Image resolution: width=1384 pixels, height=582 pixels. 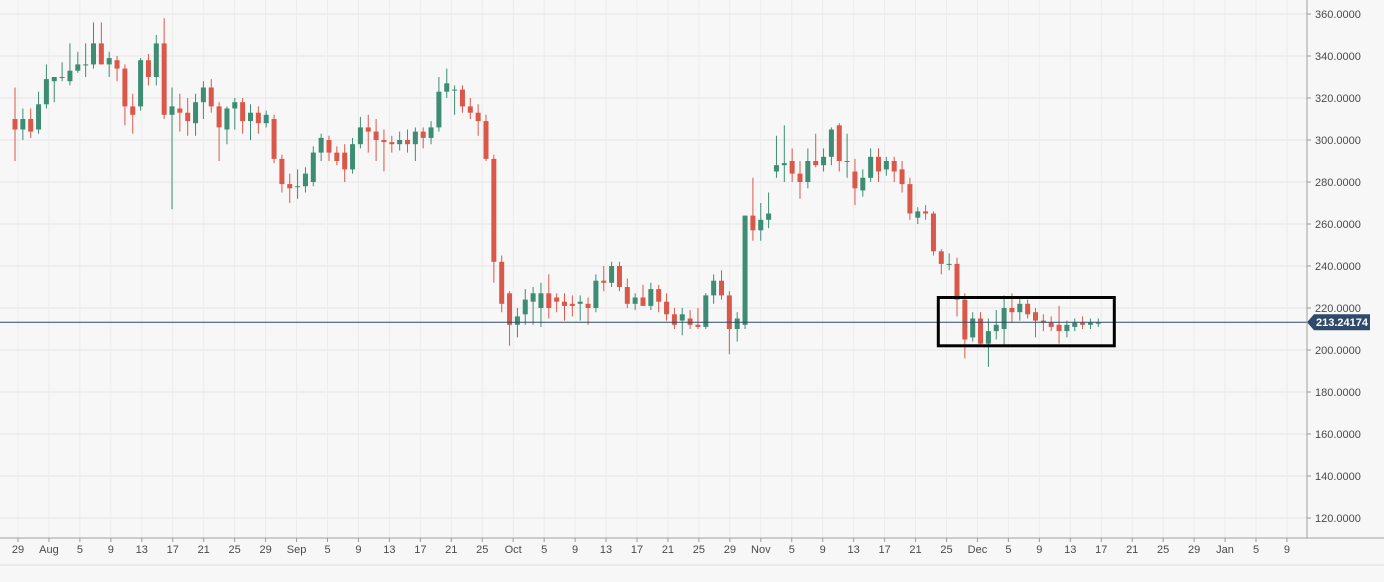 I want to click on time-tick-label: Oct, so click(x=513, y=550).